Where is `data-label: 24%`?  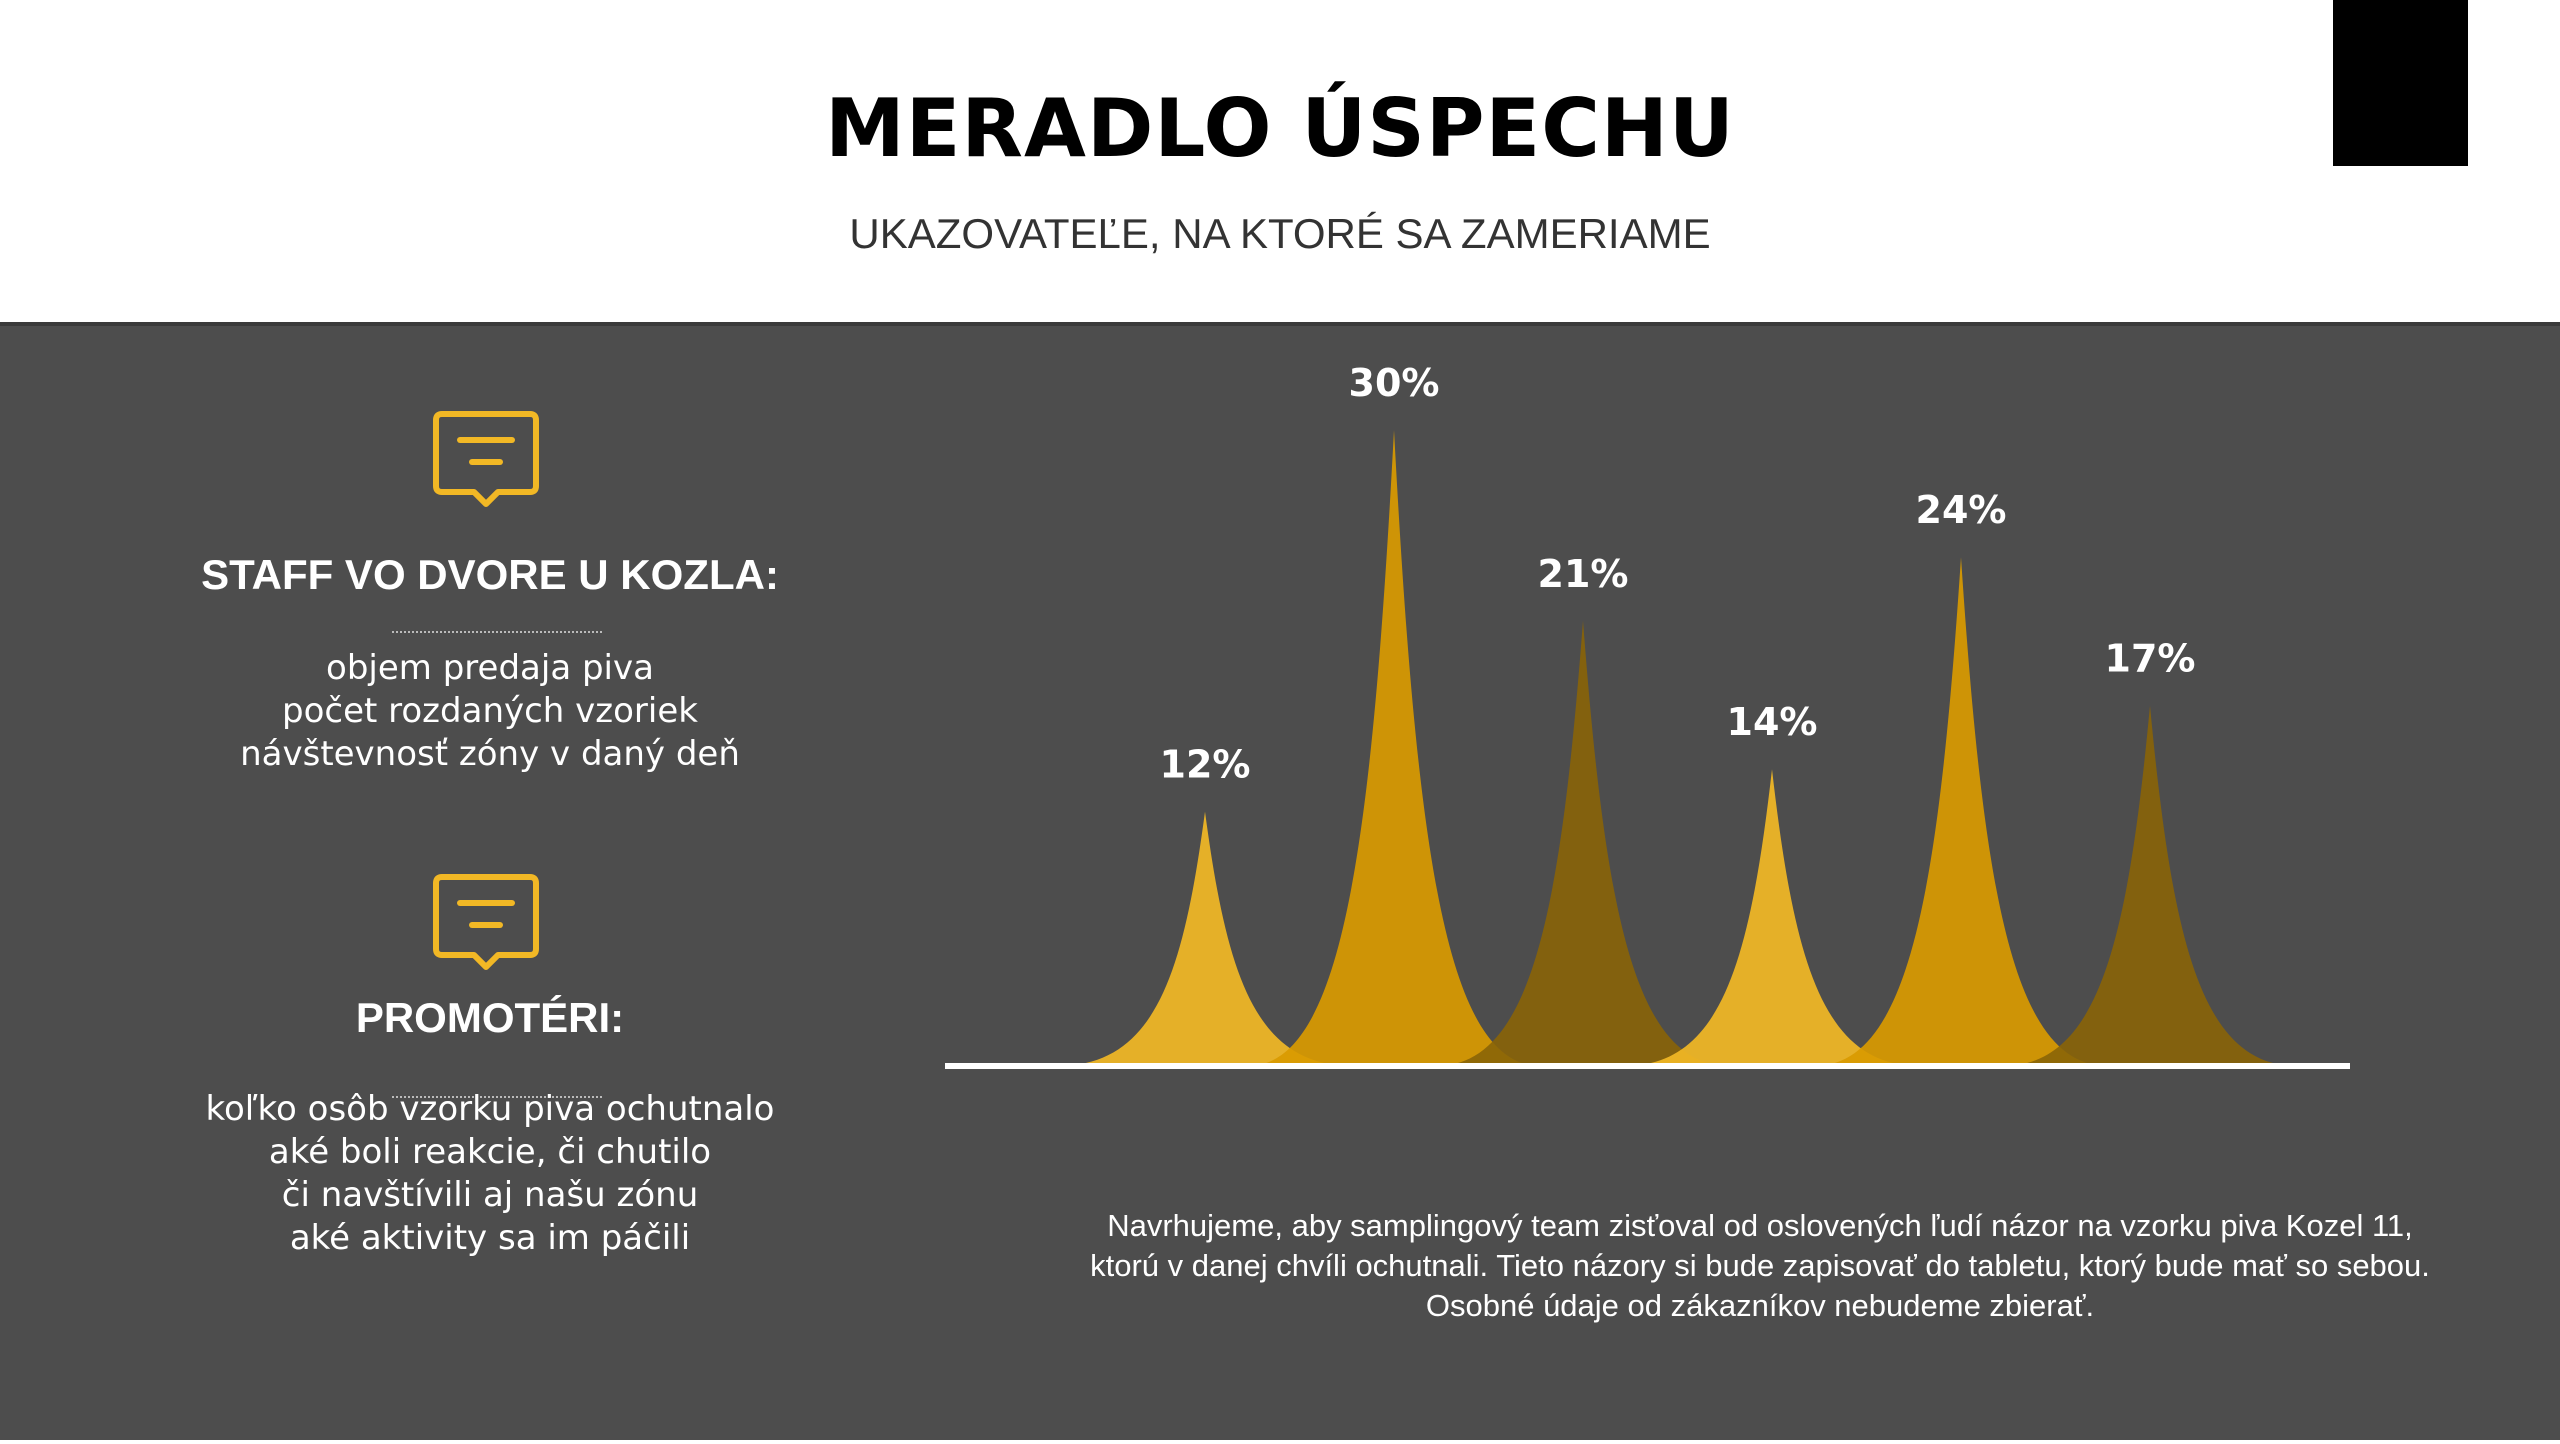
data-label: 24% is located at coordinates (1961, 510).